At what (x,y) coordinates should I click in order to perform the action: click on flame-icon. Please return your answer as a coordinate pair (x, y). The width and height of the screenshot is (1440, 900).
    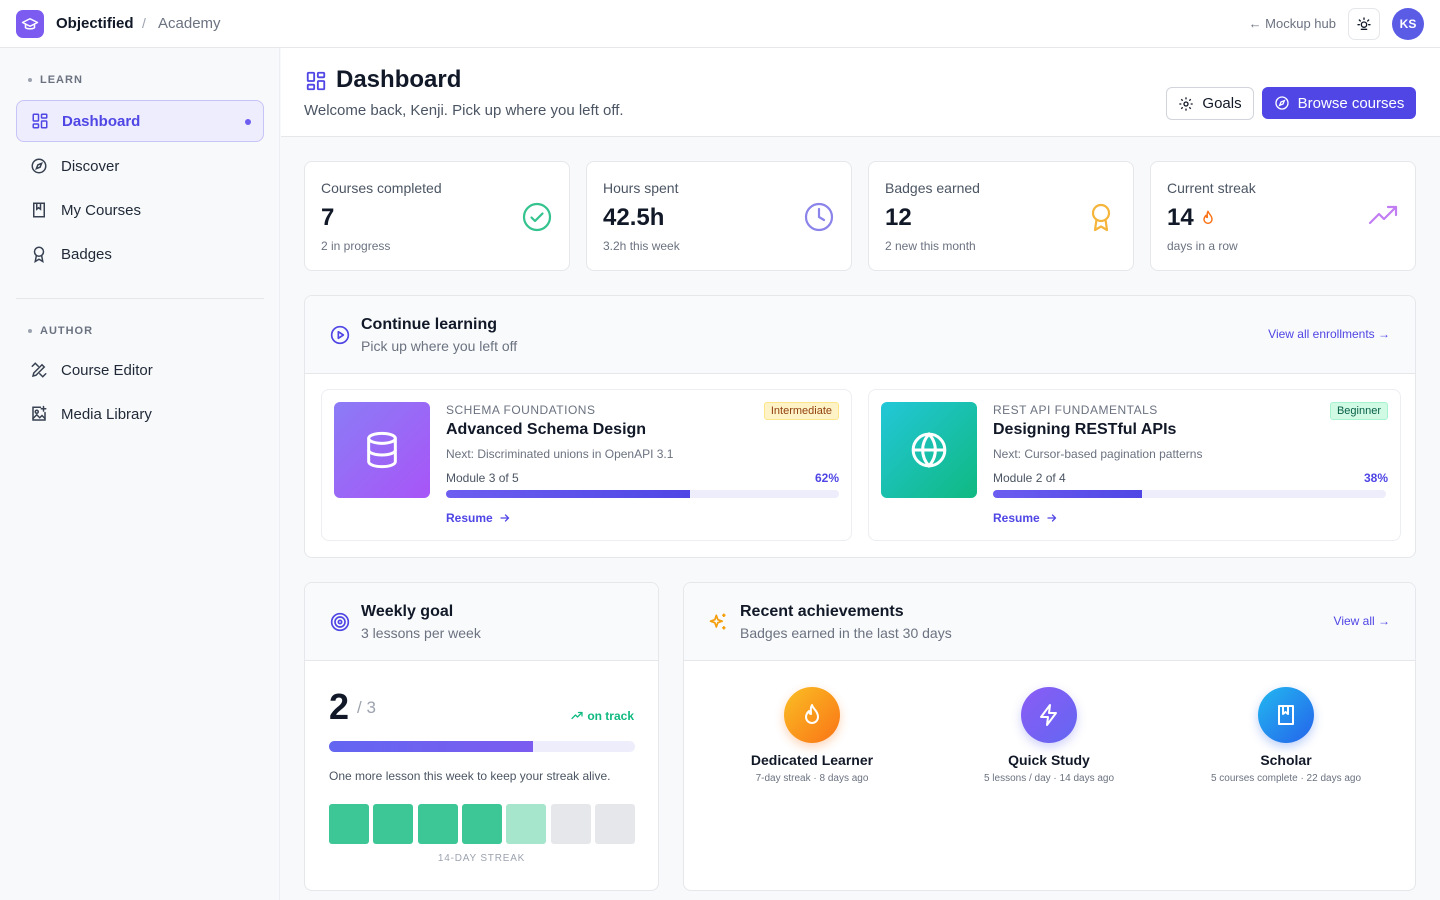
    Looking at the image, I should click on (812, 715).